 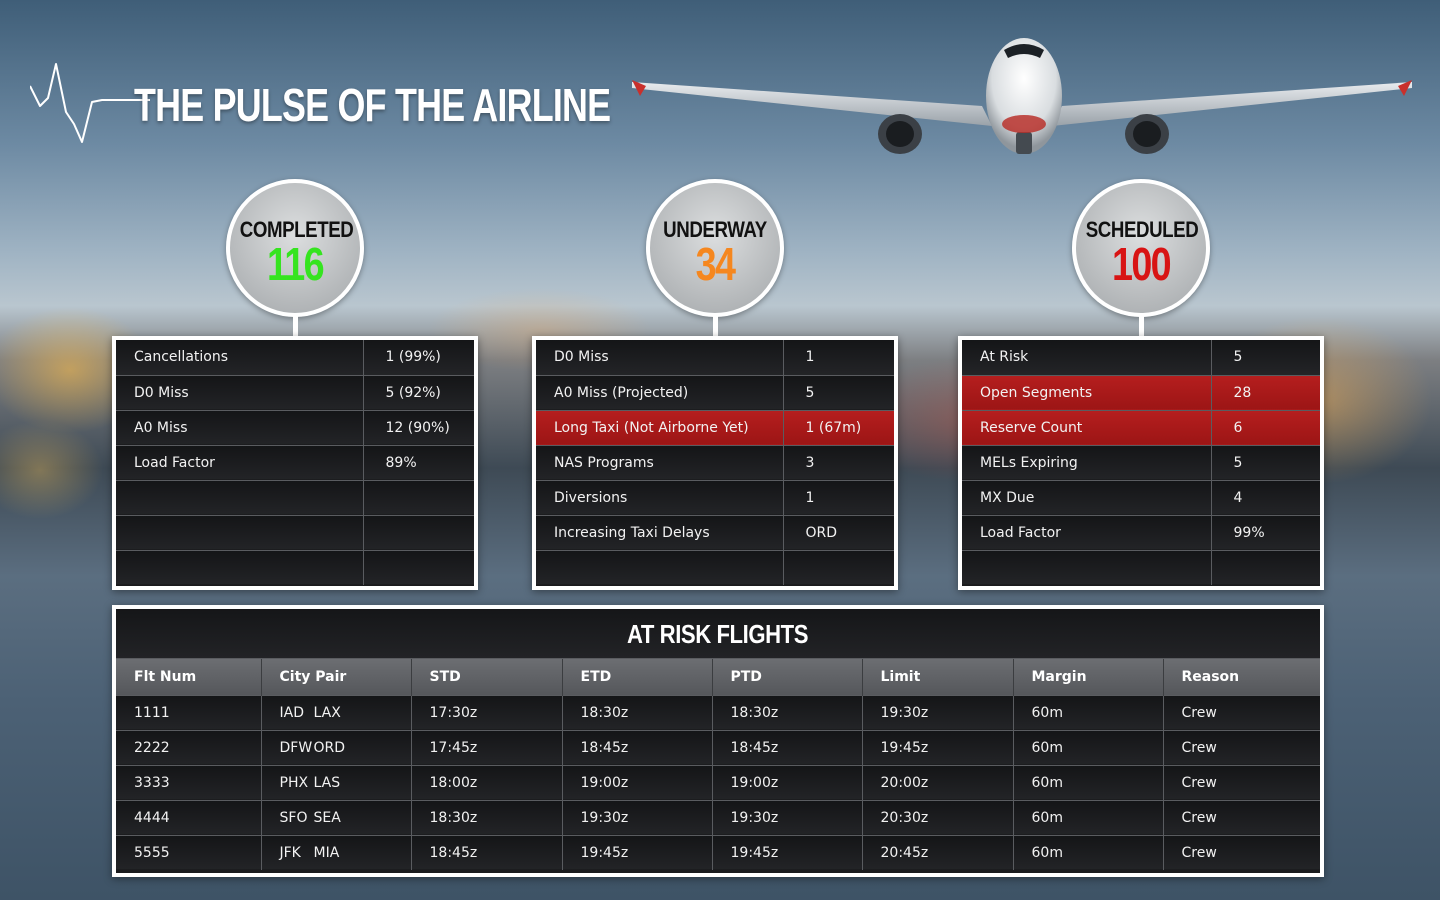 What do you see at coordinates (327, 817) in the screenshot?
I see `destination-code: SEA` at bounding box center [327, 817].